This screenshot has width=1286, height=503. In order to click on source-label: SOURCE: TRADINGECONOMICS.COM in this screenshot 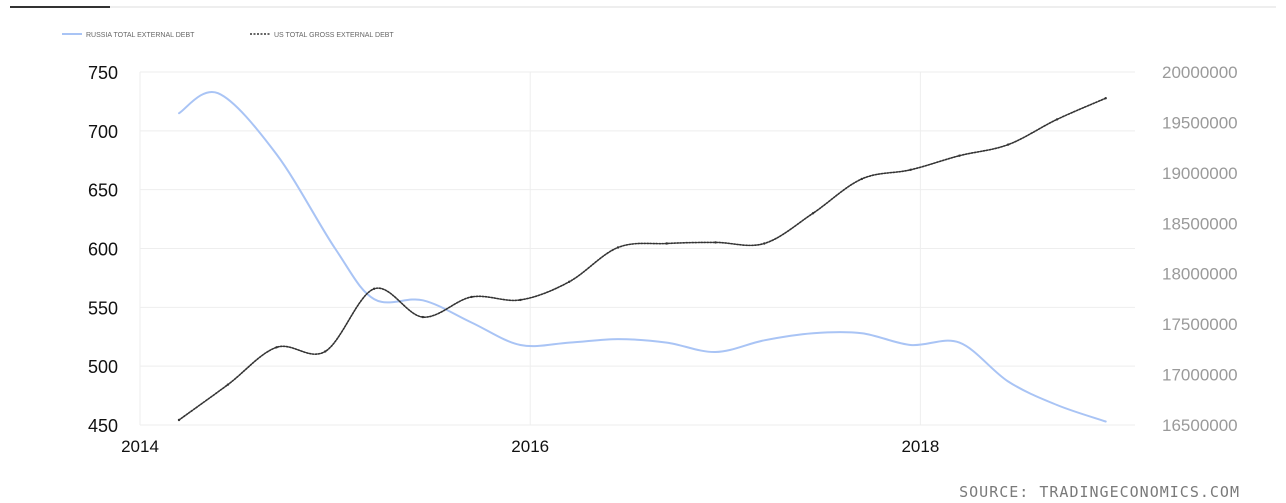, I will do `click(1099, 492)`.